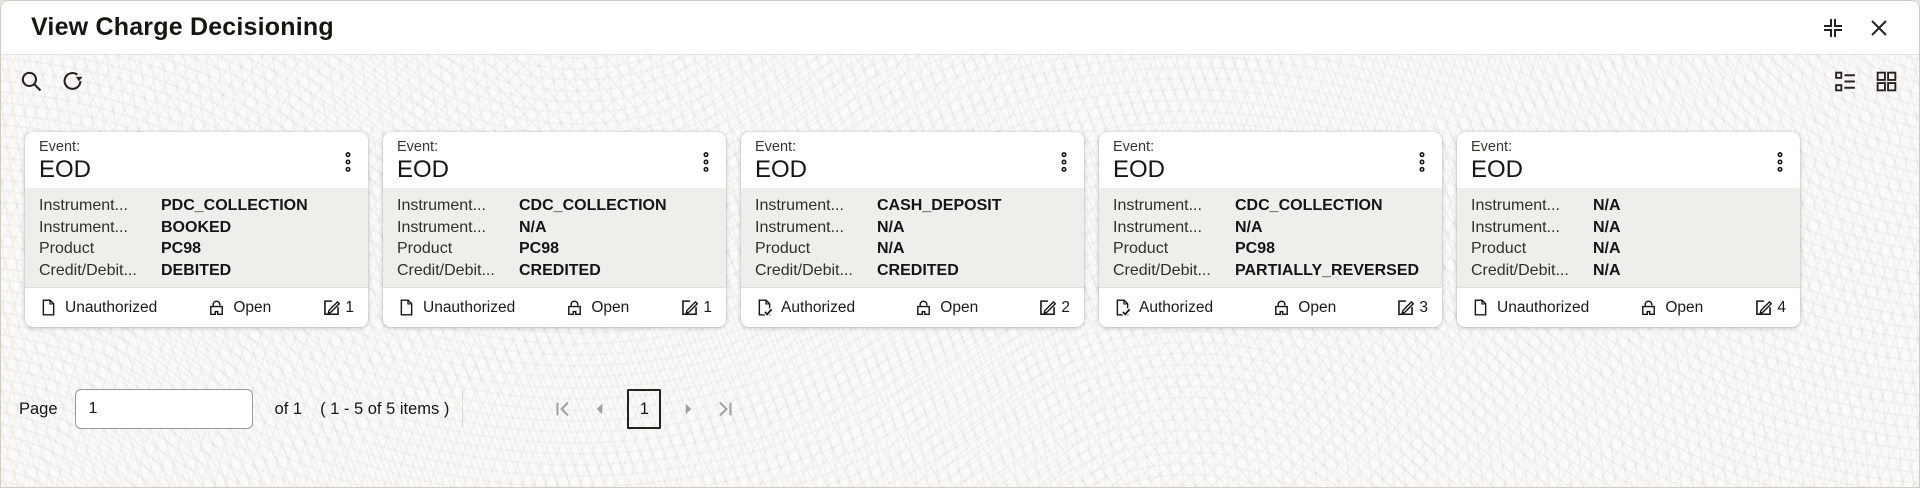 This screenshot has width=1920, height=488. What do you see at coordinates (463, 409) in the screenshot?
I see `pagination-divider` at bounding box center [463, 409].